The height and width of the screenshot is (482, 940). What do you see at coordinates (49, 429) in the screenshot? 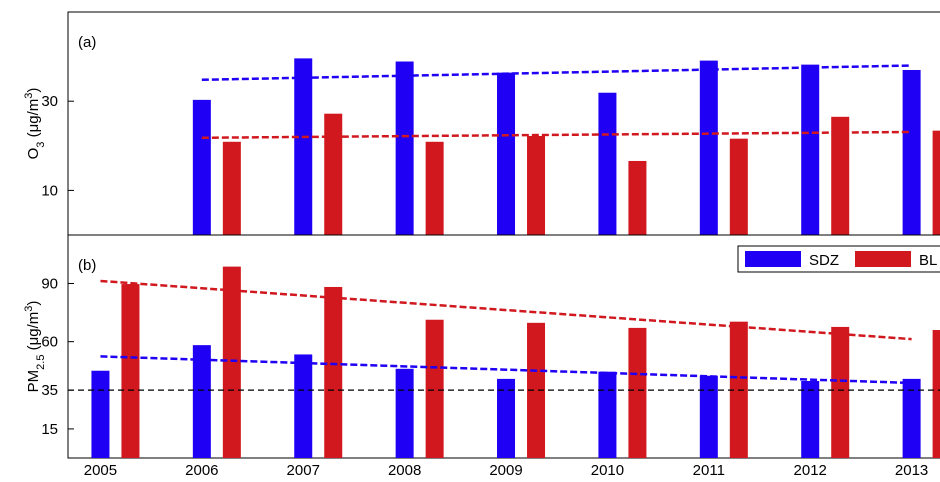
I see `y-tick-label: 15` at bounding box center [49, 429].